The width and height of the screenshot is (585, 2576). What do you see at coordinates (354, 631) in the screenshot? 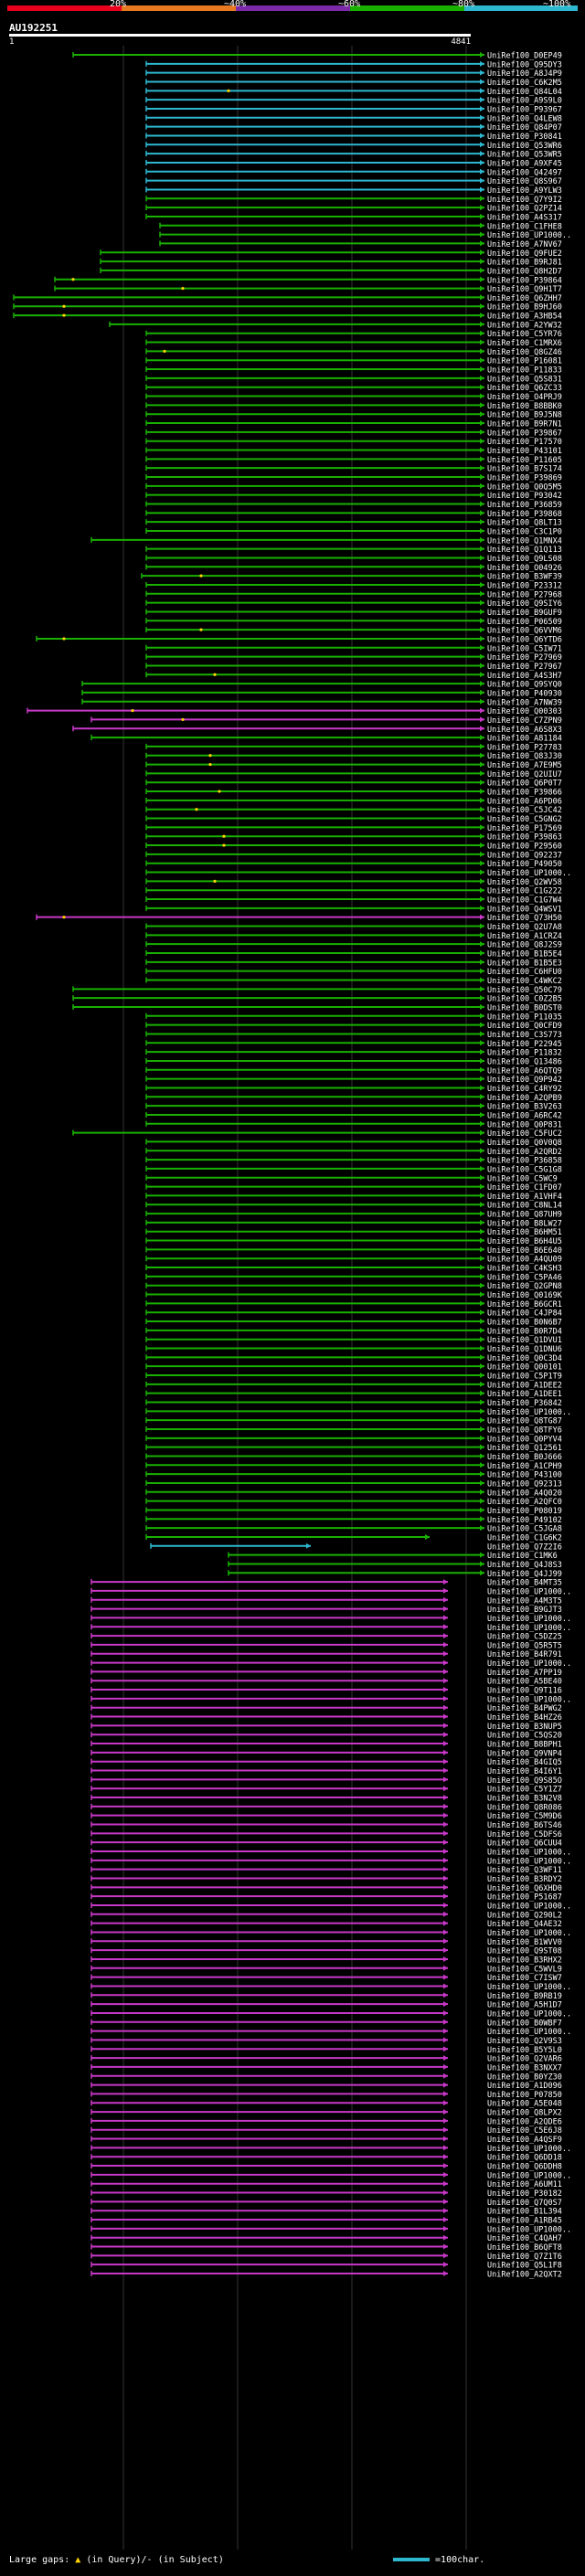
I see `hit-row: UniRef100_Q6VVM6` at bounding box center [354, 631].